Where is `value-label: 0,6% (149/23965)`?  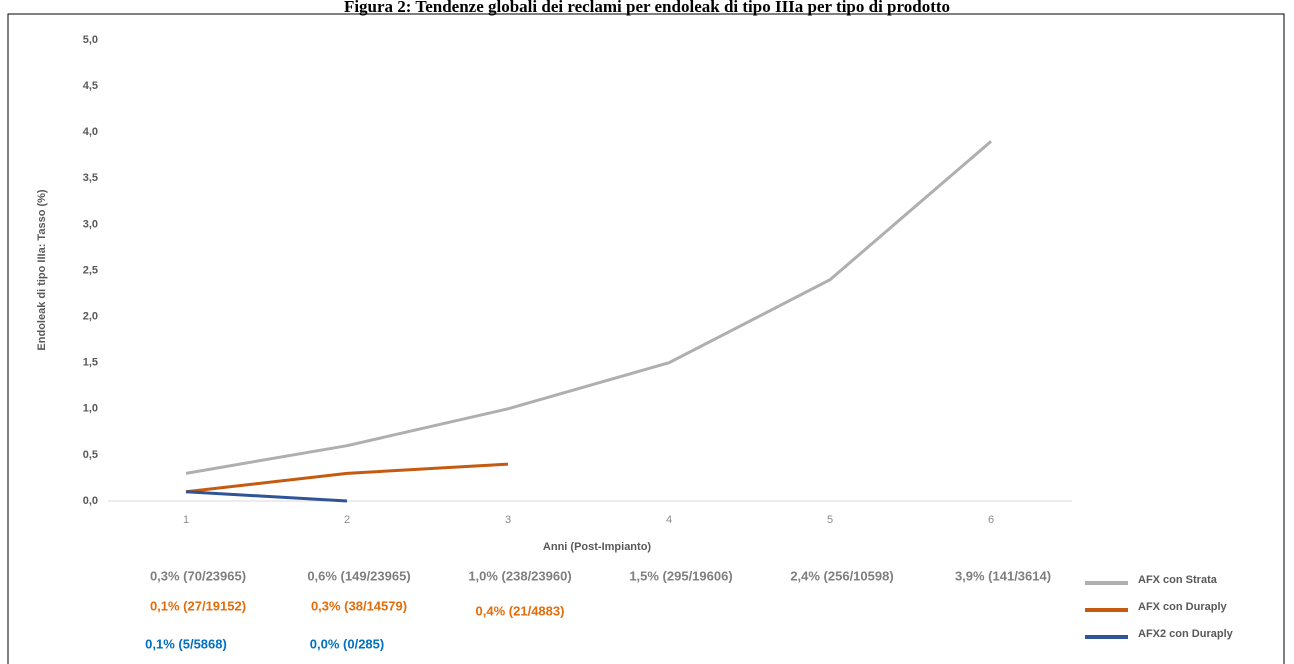 value-label: 0,6% (149/23965) is located at coordinates (358, 575).